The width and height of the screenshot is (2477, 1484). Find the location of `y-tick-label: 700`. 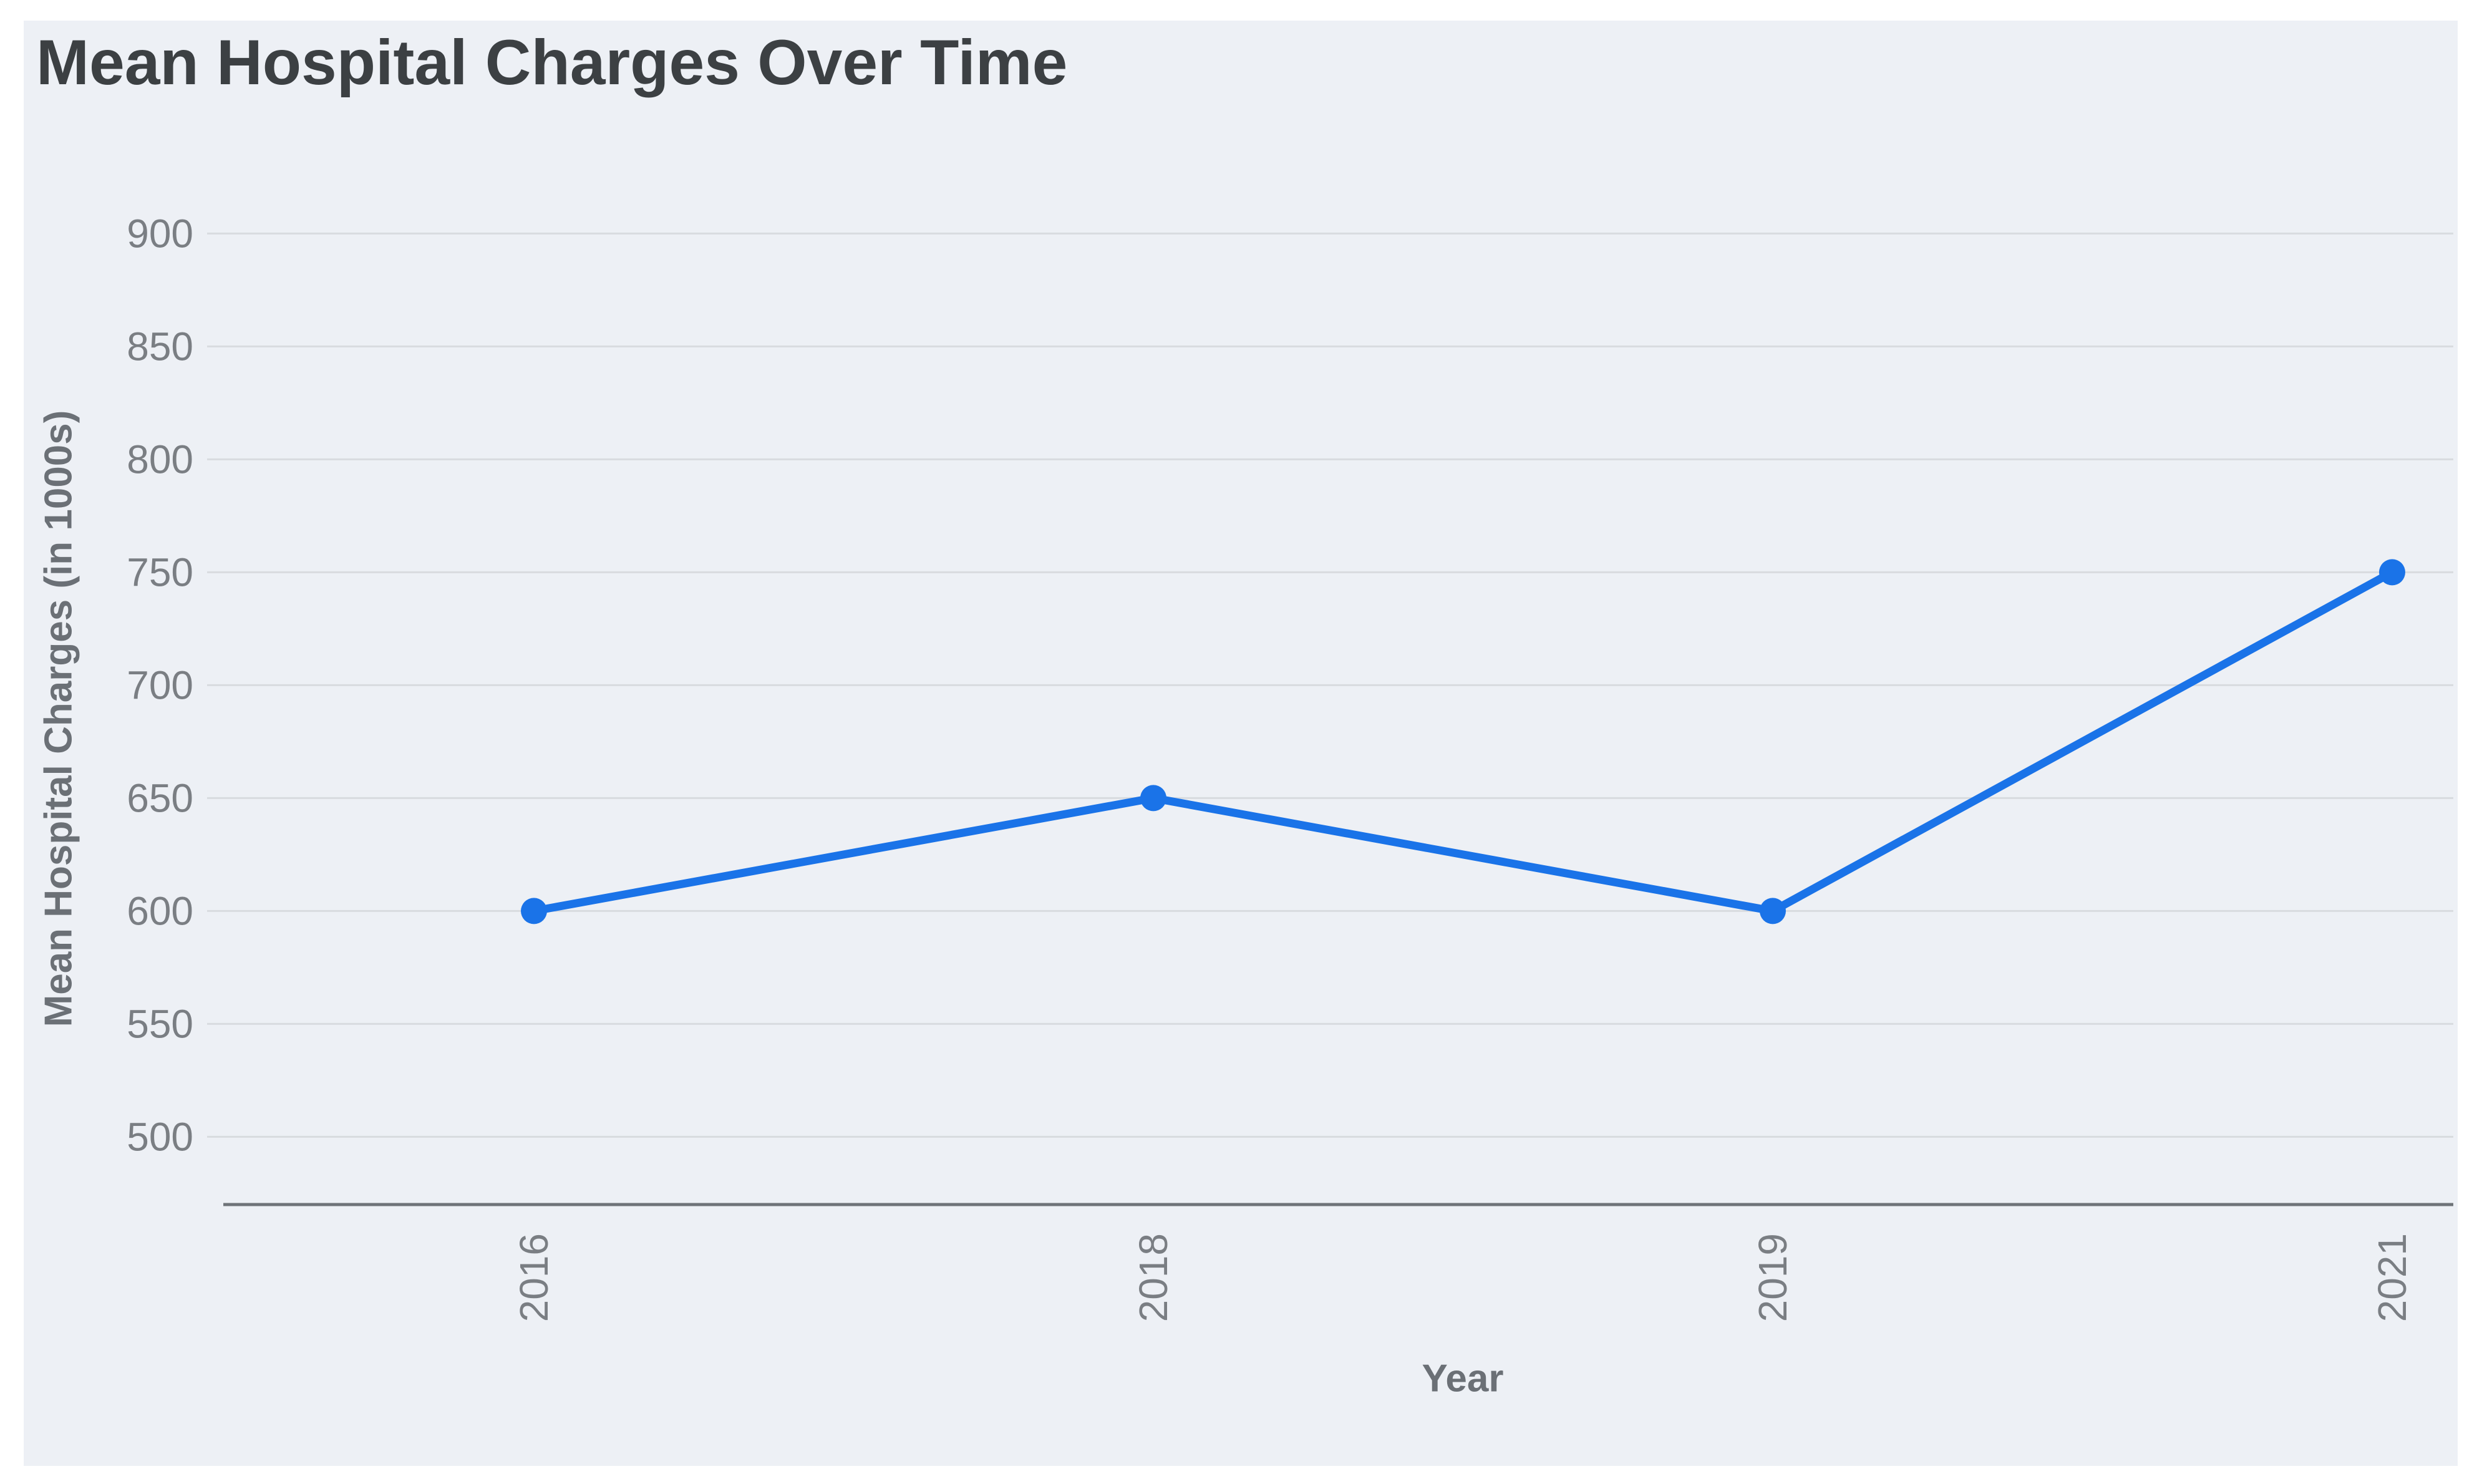

y-tick-label: 700 is located at coordinates (160, 684).